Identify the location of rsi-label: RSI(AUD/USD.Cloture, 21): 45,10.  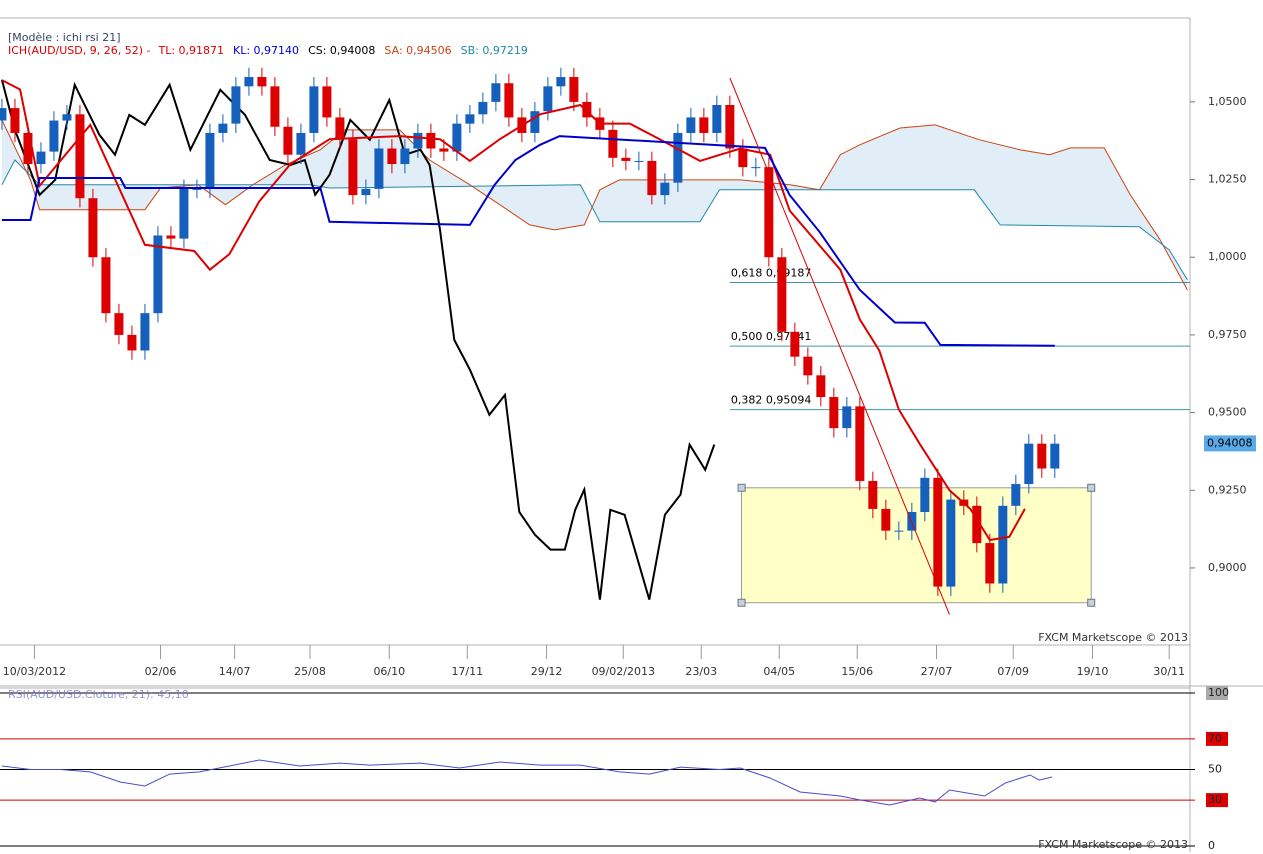
(98, 694).